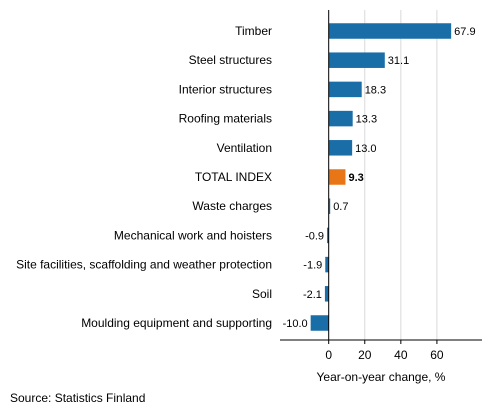 Image resolution: width=493 pixels, height=416 pixels. What do you see at coordinates (366, 120) in the screenshot?
I see `value-label-3: 13.3` at bounding box center [366, 120].